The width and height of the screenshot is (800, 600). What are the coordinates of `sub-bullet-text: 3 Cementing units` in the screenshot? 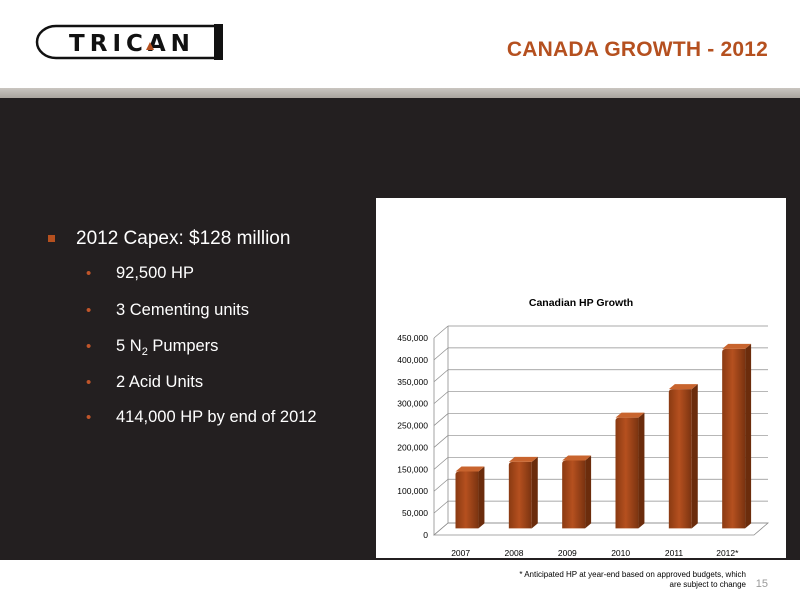 It's located at (182, 310).